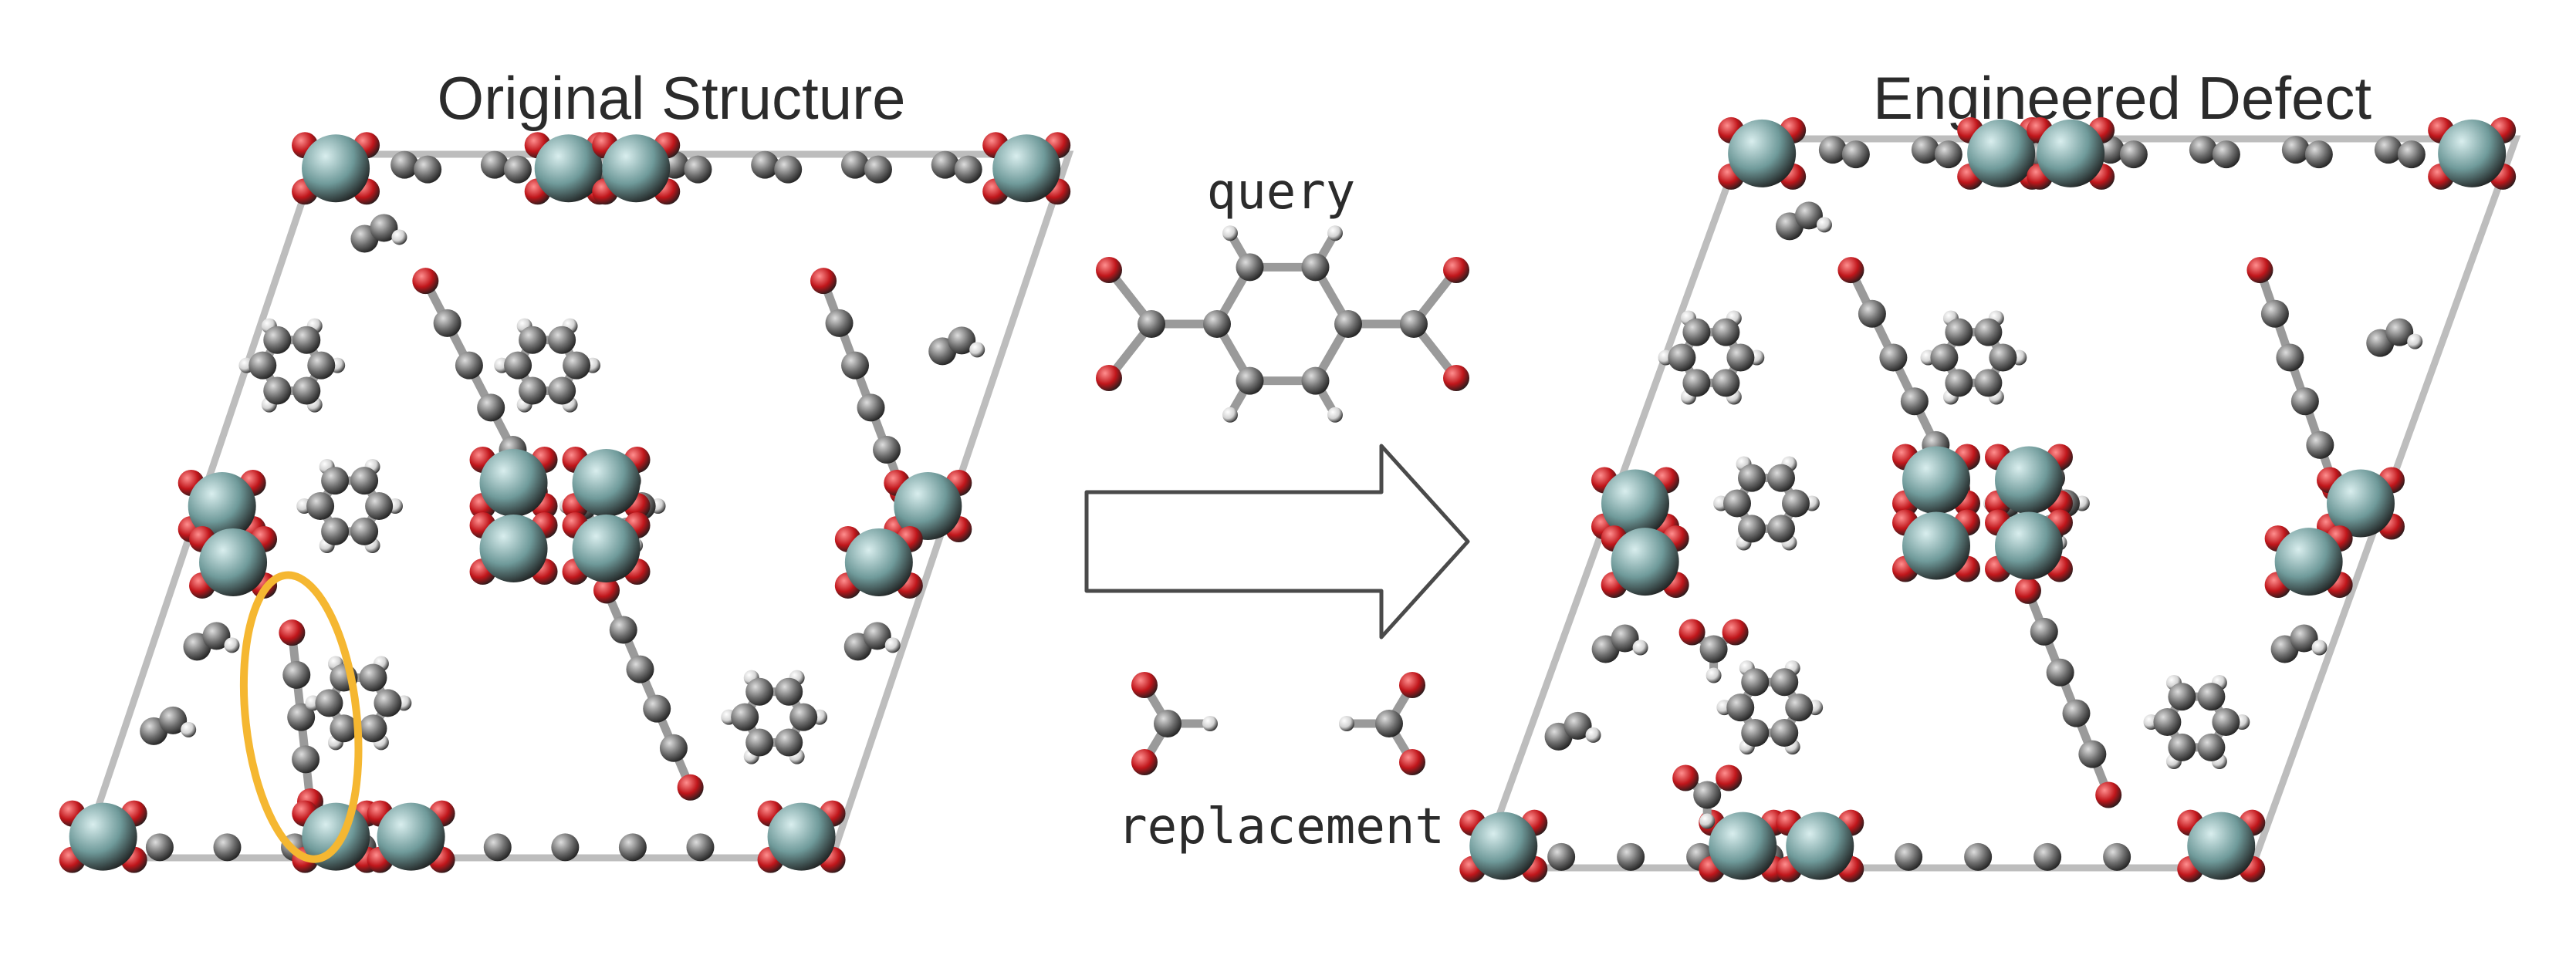 The height and width of the screenshot is (955, 2576). What do you see at coordinates (301, 717) in the screenshot?
I see `highlight-ellipse` at bounding box center [301, 717].